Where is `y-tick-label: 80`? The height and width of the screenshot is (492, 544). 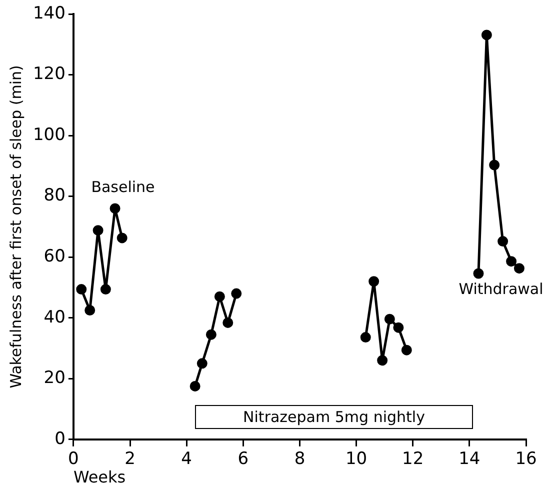
y-tick-label: 80 is located at coordinates (55, 196).